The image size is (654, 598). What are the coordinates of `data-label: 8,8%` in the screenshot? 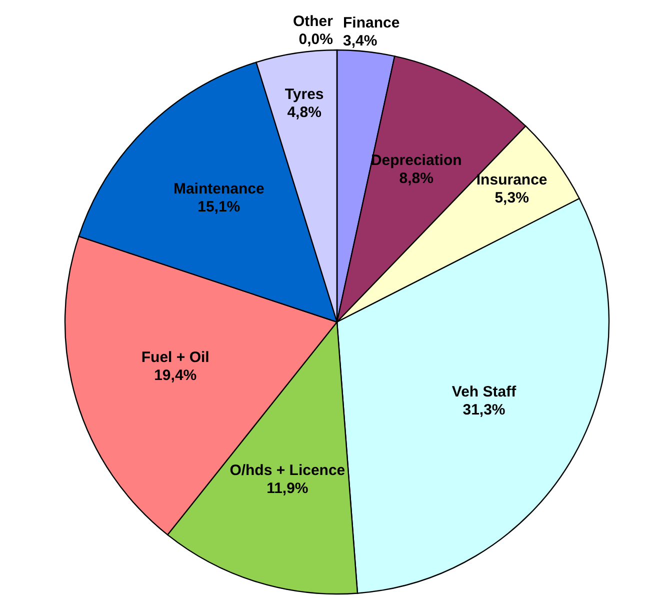 It's located at (416, 179).